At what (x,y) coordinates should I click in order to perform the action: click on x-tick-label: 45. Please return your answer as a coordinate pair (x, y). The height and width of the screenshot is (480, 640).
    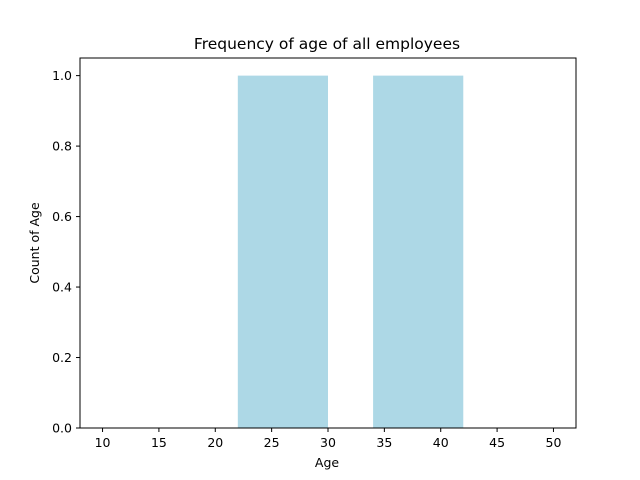
    Looking at the image, I should click on (497, 442).